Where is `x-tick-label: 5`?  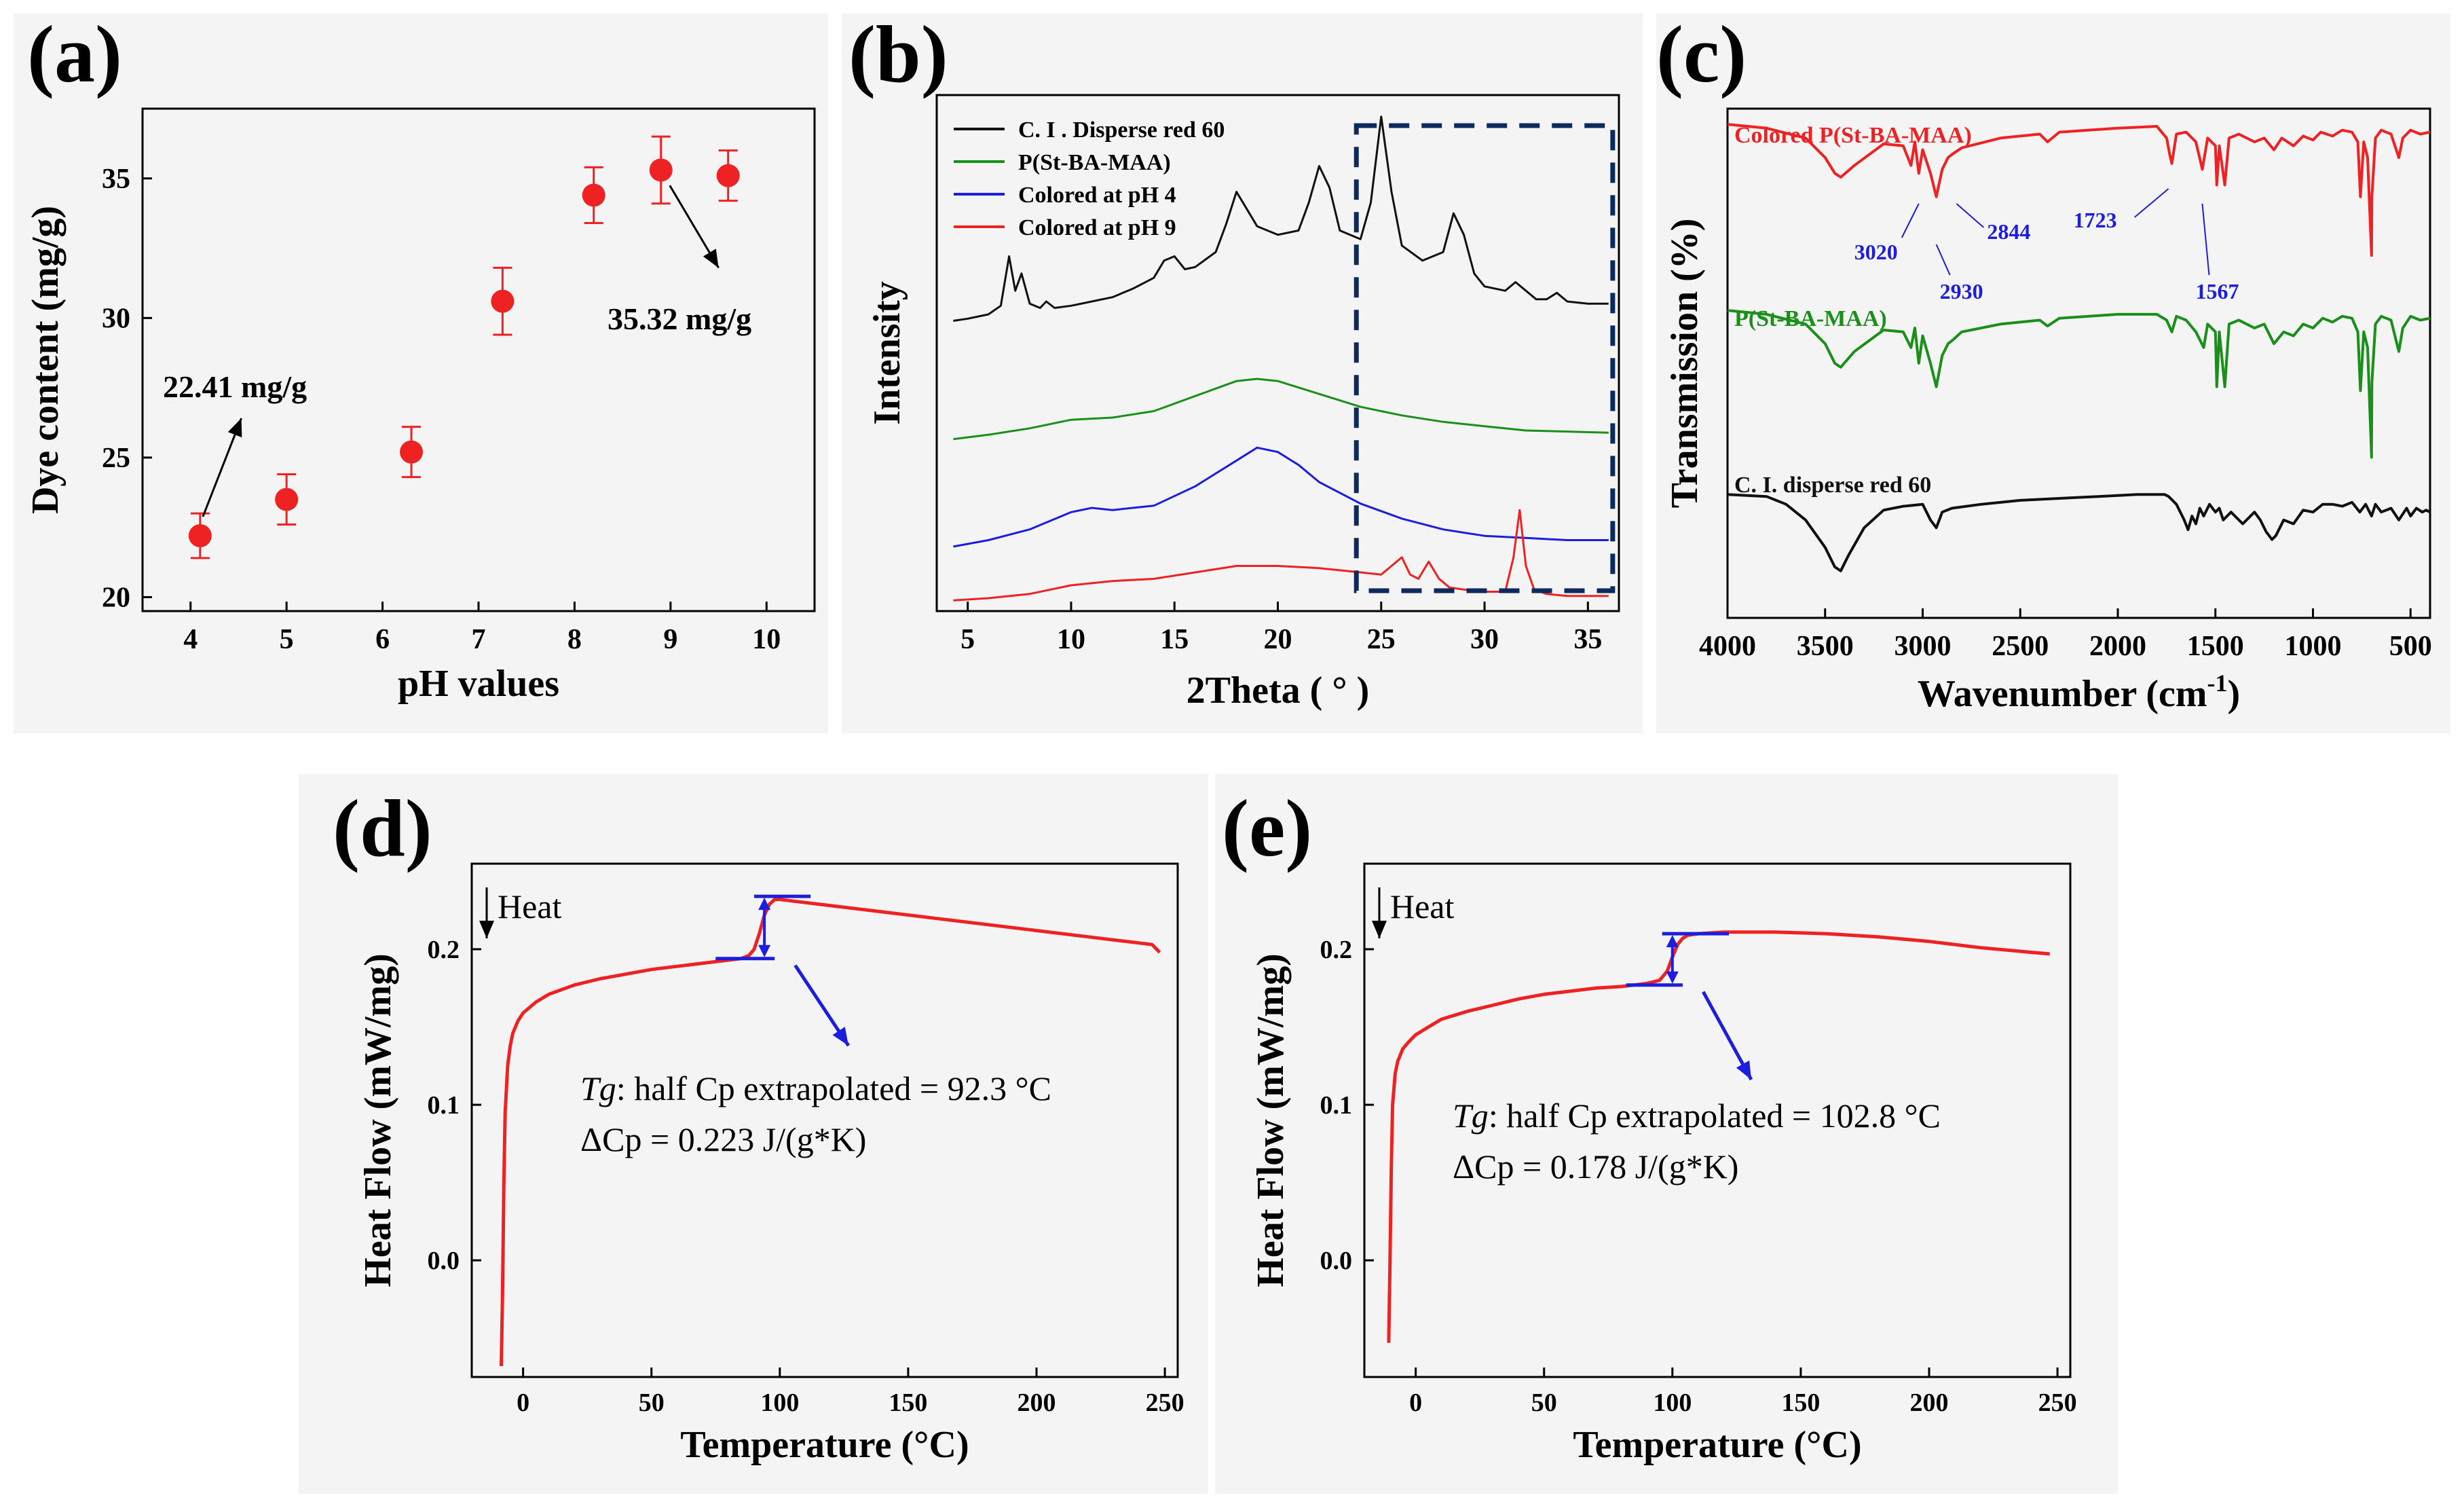
x-tick-label: 5 is located at coordinates (968, 639).